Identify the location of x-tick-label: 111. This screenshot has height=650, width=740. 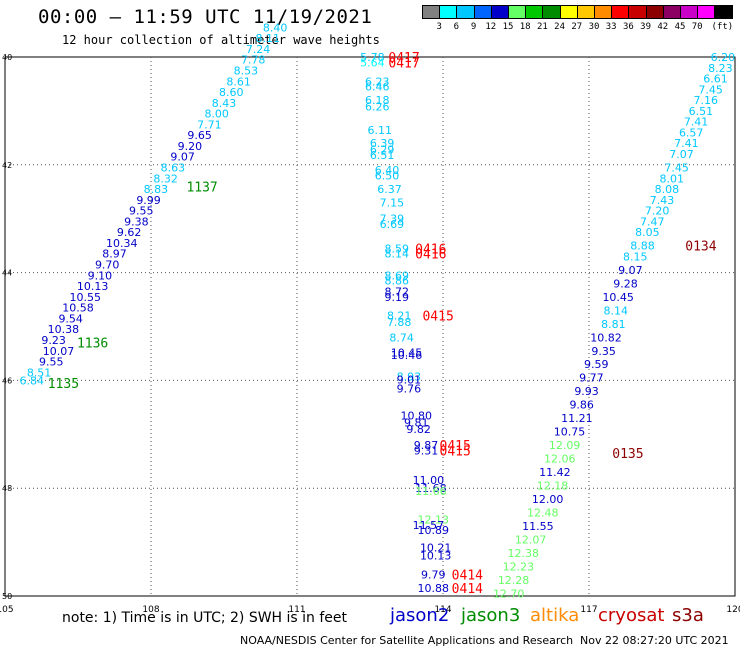
(296, 610).